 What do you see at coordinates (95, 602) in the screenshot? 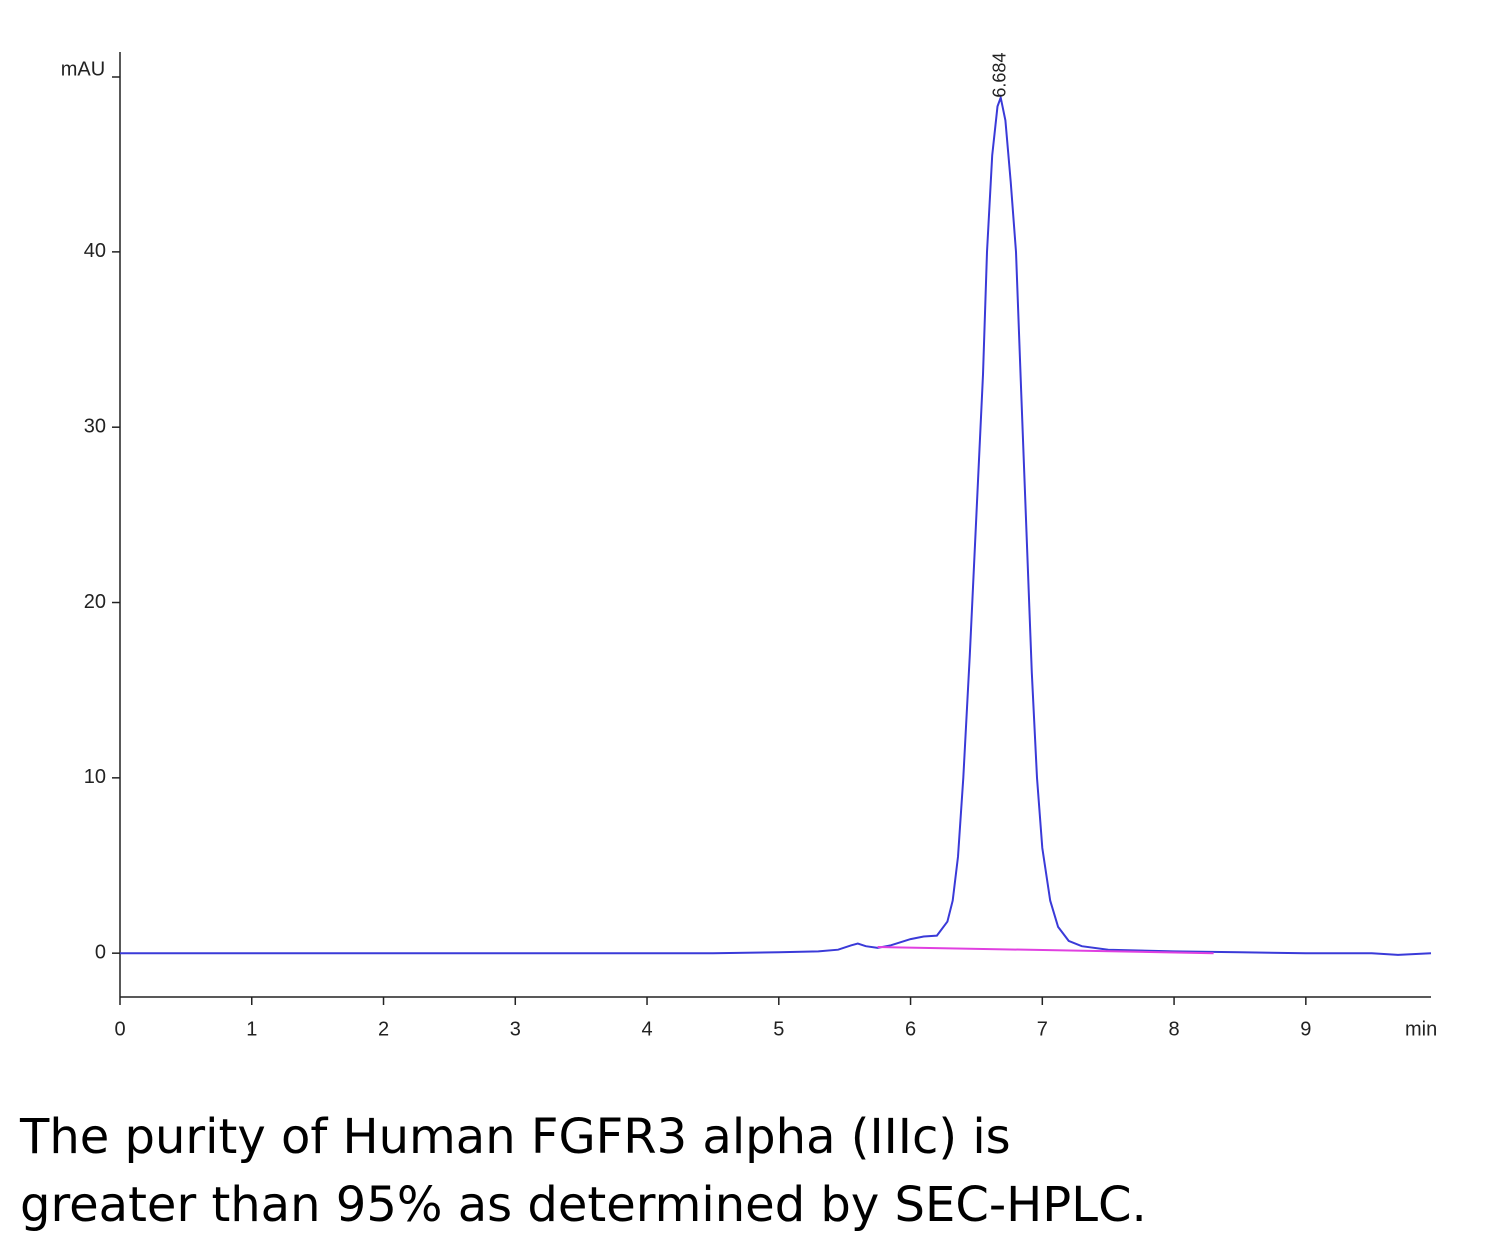
I see `y-tick-label: 20` at bounding box center [95, 602].